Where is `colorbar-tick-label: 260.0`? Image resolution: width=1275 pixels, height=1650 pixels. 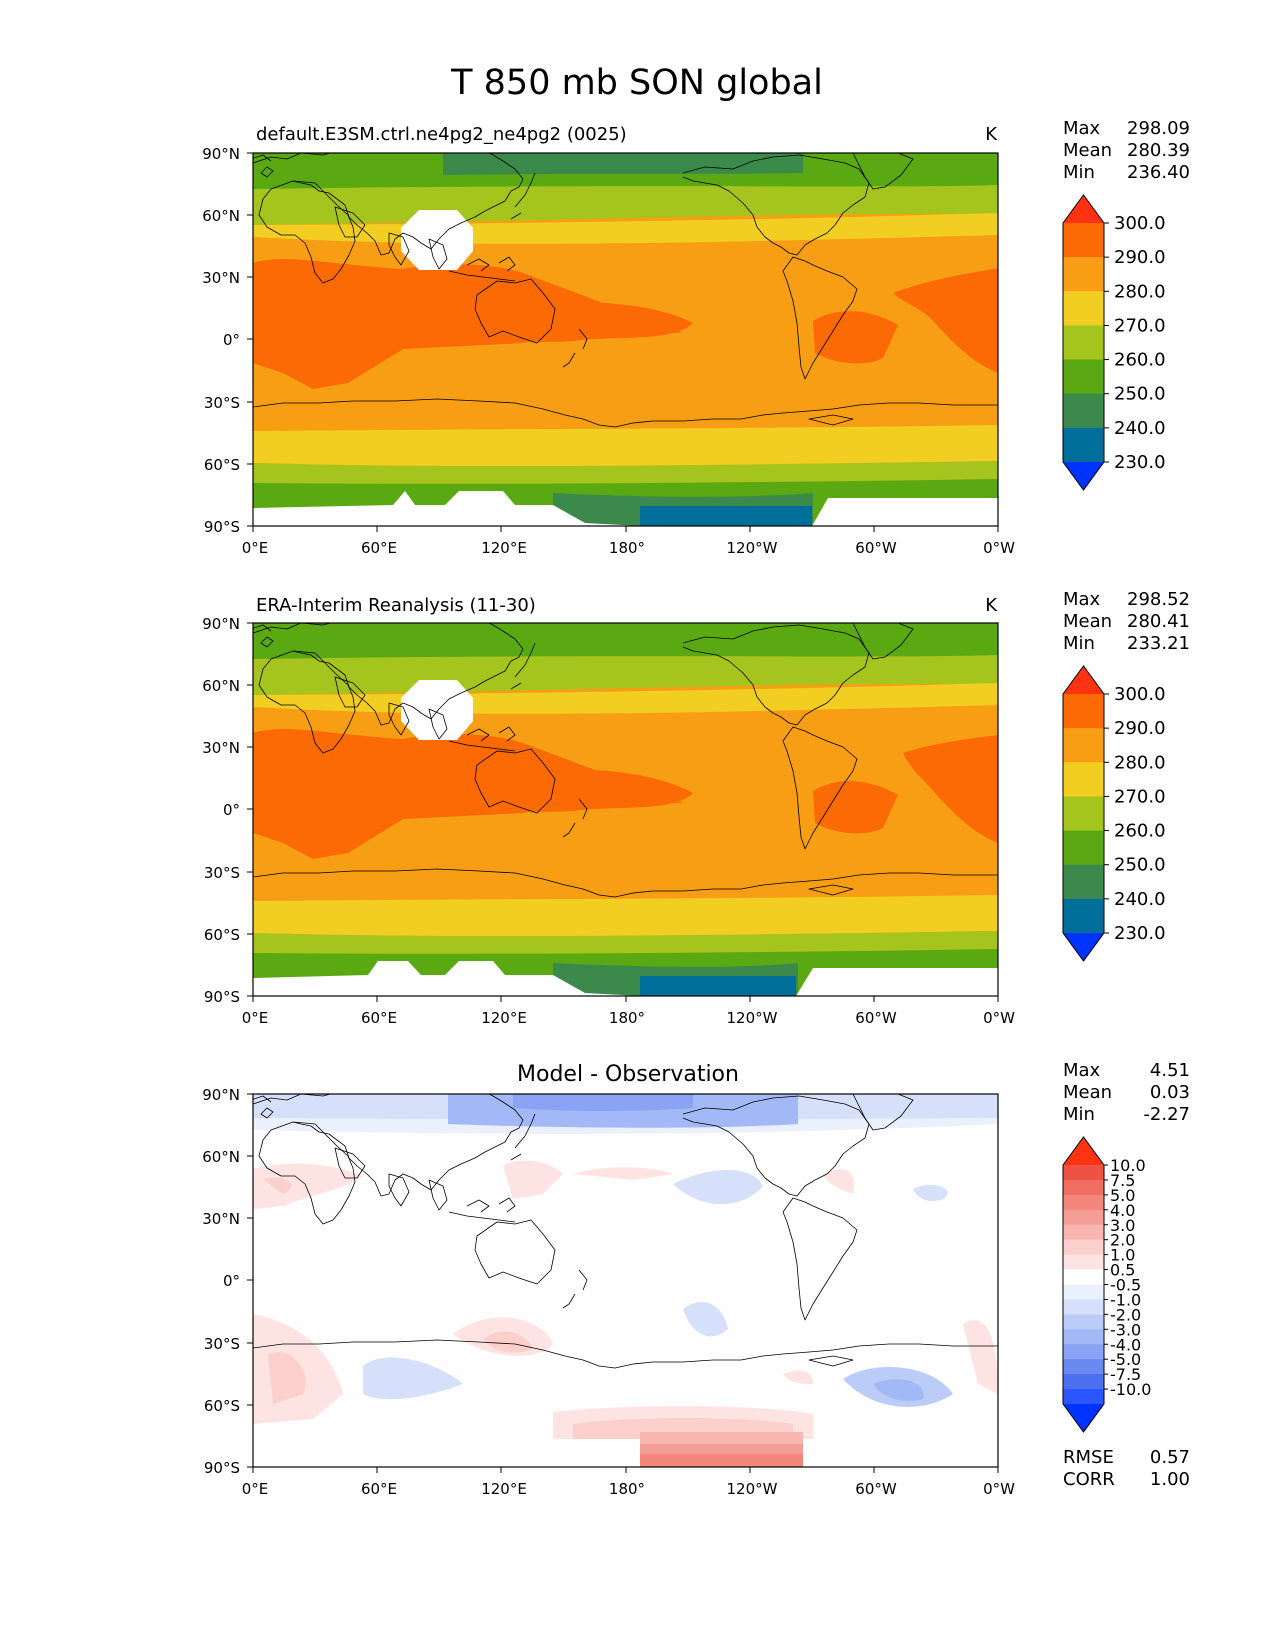 colorbar-tick-label: 260.0 is located at coordinates (1140, 360).